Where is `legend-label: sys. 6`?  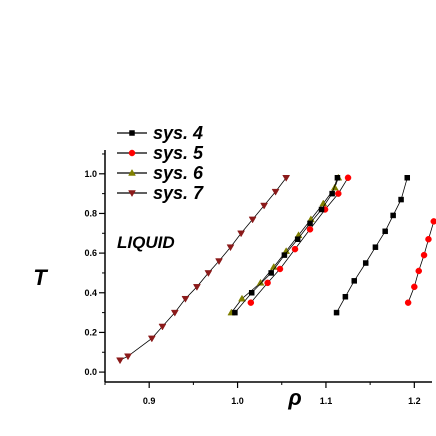
legend-label: sys. 6 is located at coordinates (178, 173).